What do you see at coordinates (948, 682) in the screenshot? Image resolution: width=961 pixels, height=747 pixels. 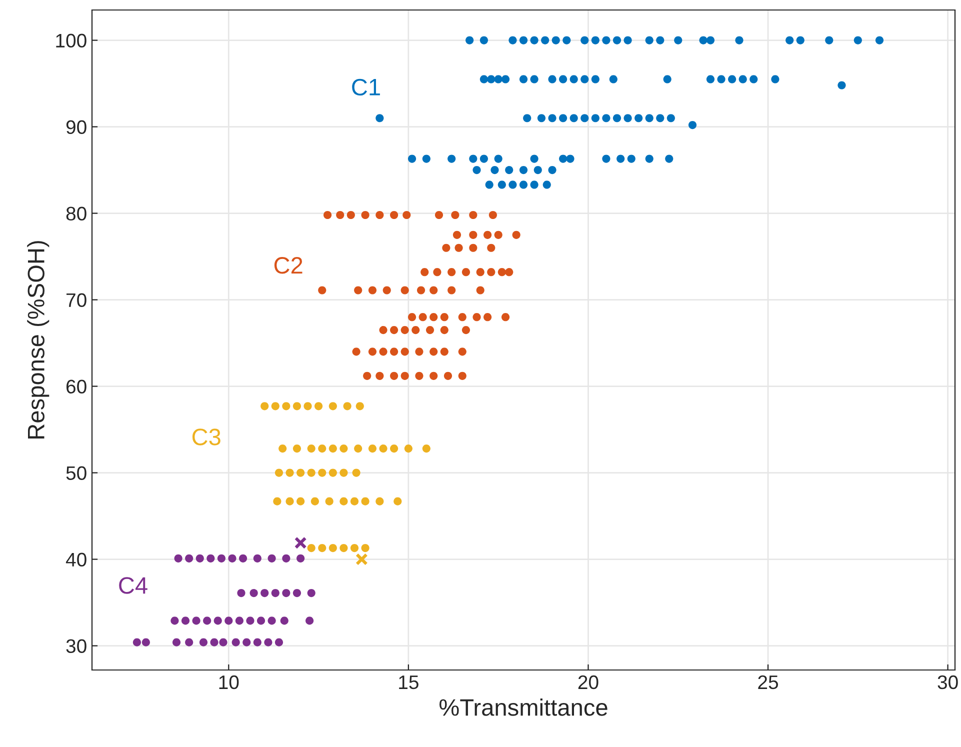 I see `x-tick-label: 30` at bounding box center [948, 682].